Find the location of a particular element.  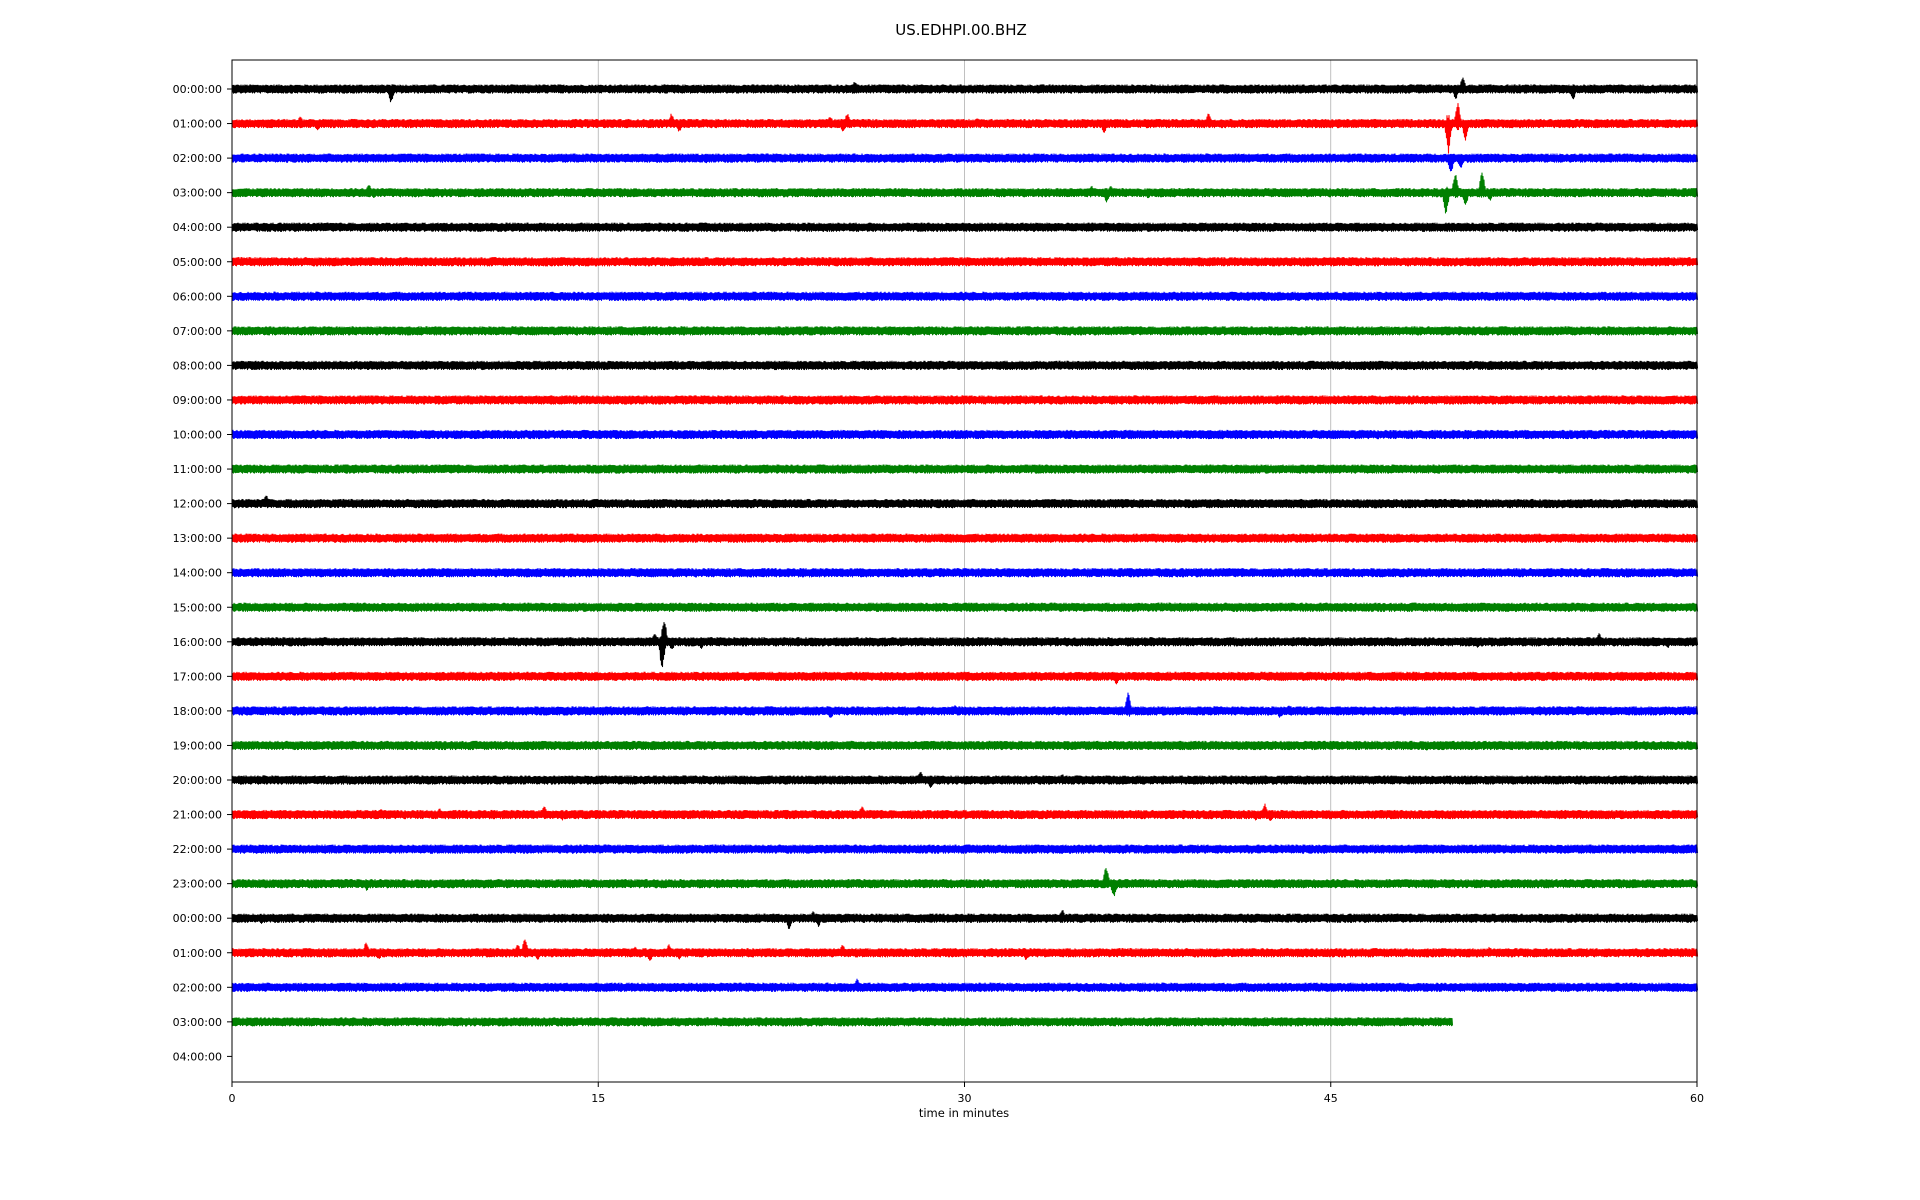

row-time-label: 07:00:00 is located at coordinates (197, 331).